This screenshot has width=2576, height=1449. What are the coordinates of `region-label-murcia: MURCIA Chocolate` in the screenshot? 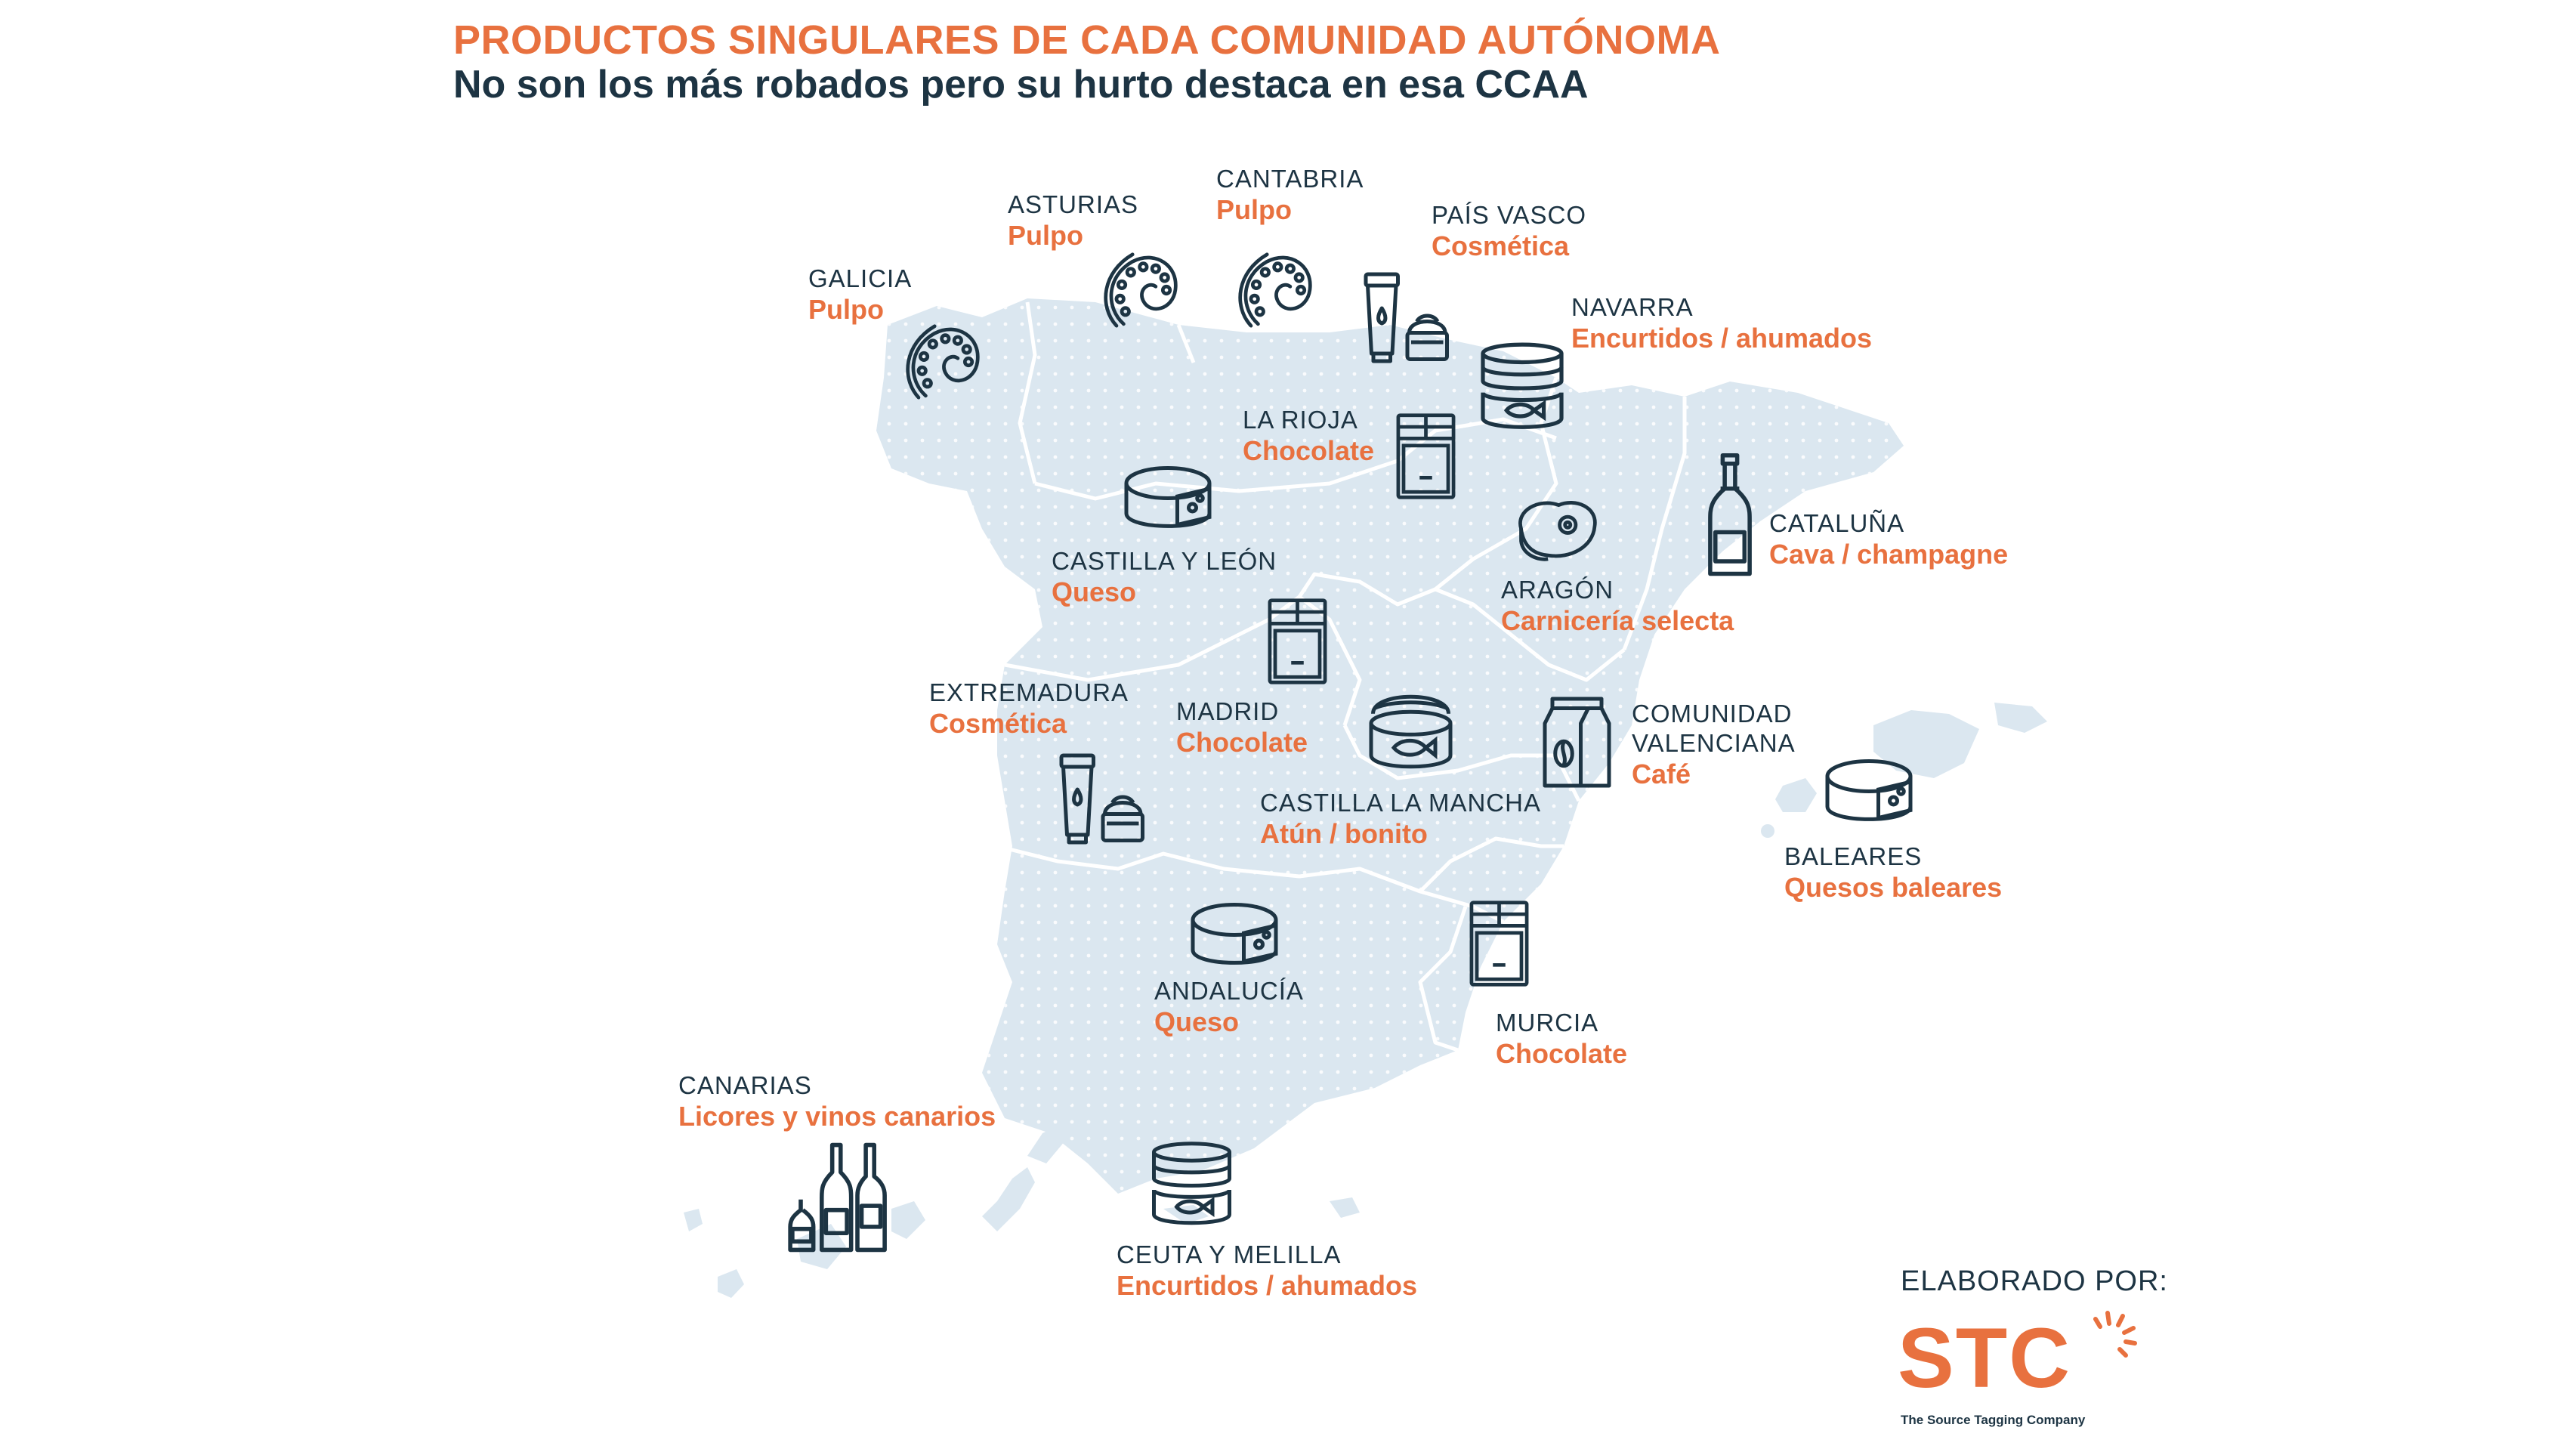 It's located at (1561, 1039).